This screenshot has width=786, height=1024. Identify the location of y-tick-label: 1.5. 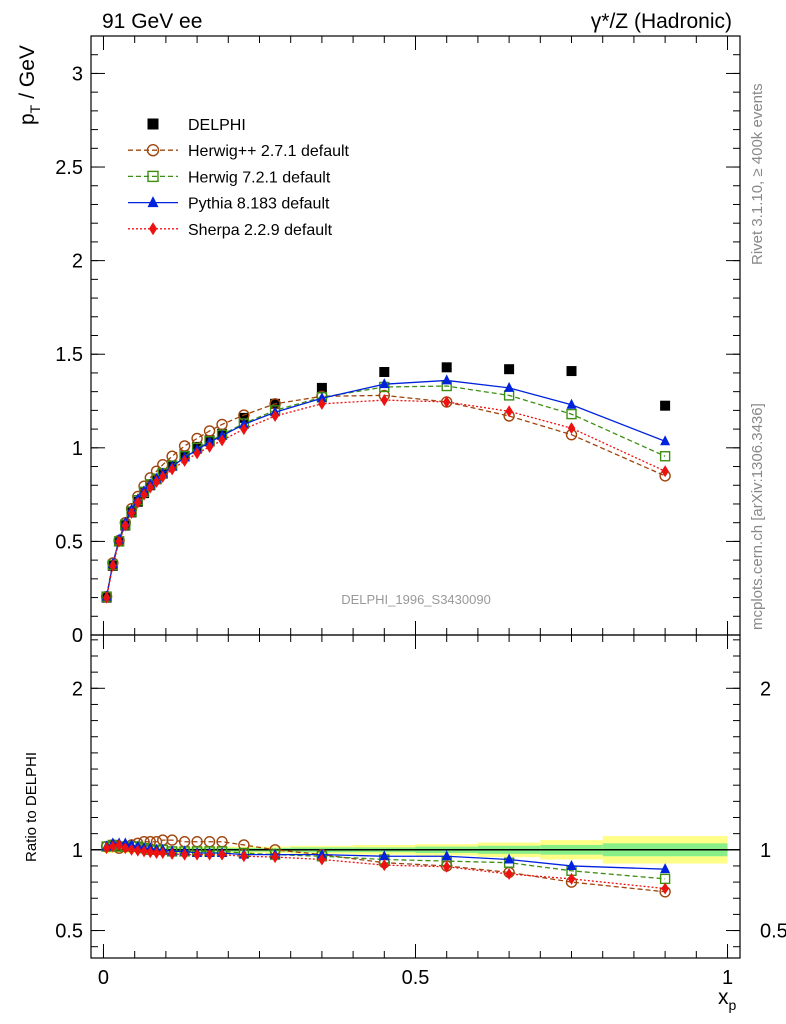
(69, 355).